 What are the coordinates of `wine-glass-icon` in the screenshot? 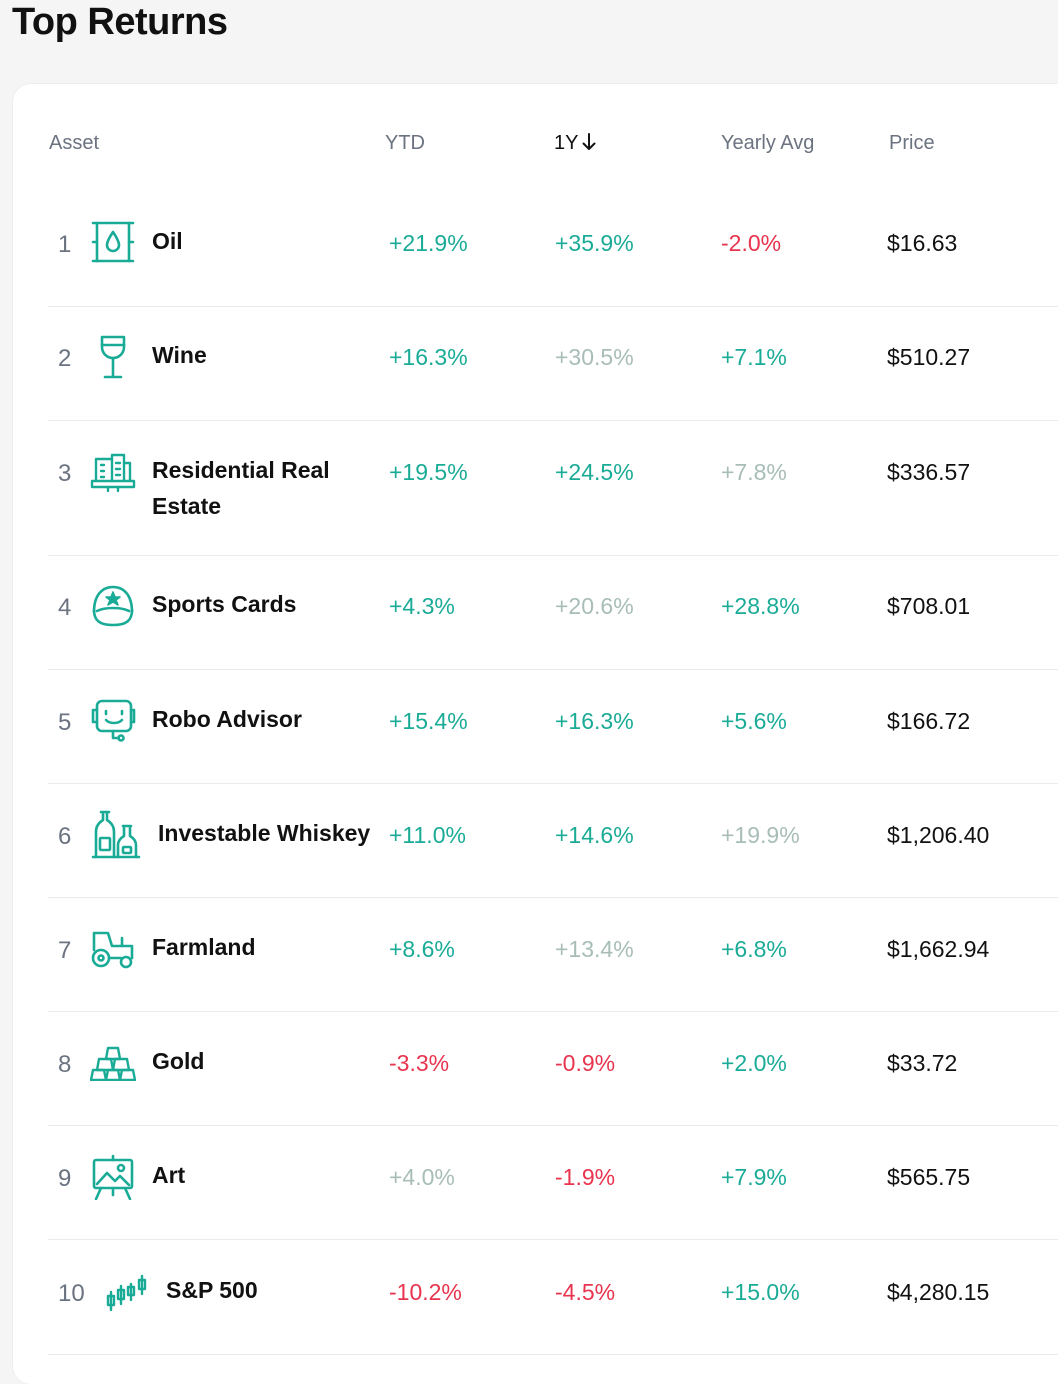 It's located at (113, 357).